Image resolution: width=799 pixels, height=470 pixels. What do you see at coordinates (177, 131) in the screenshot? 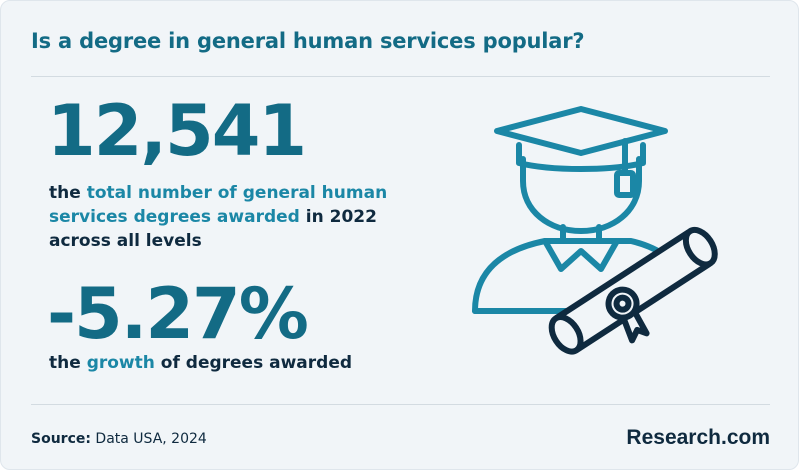
I see `stat-total-degrees: 12,541` at bounding box center [177, 131].